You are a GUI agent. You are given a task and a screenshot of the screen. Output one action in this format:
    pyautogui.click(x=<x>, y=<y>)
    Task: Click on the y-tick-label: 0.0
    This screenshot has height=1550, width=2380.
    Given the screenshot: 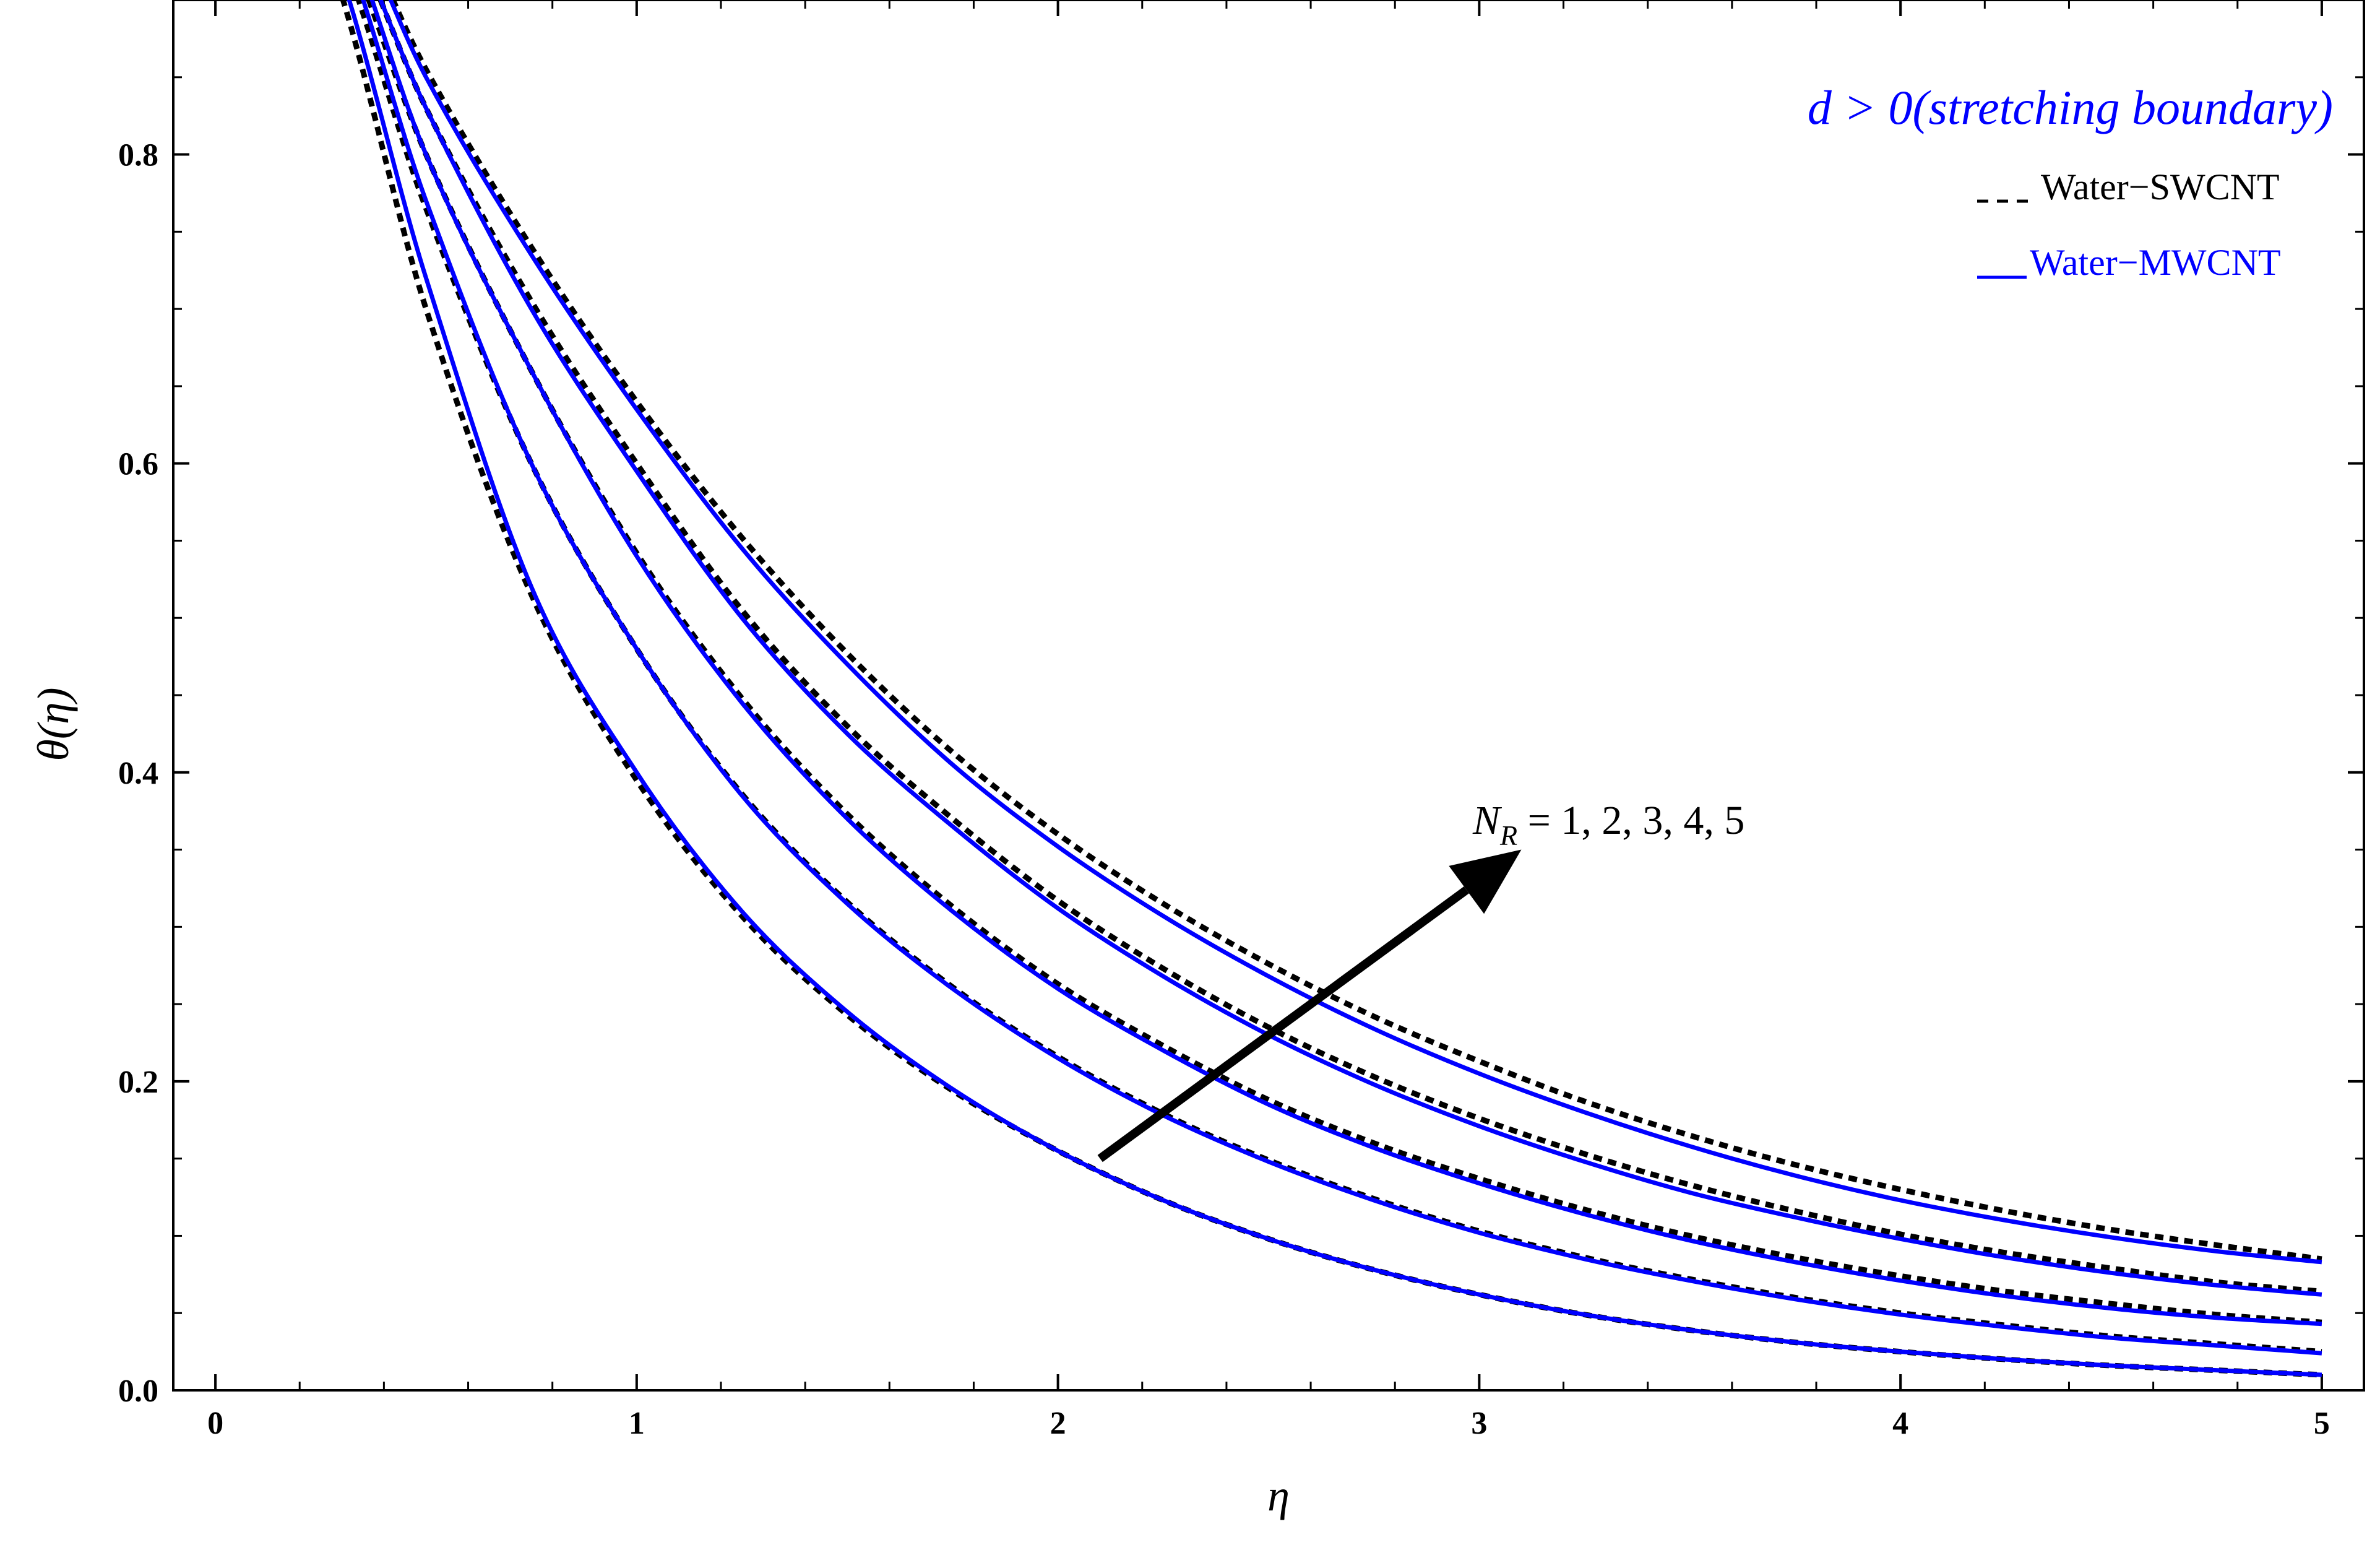 What is the action you would take?
    pyautogui.click(x=138, y=1391)
    